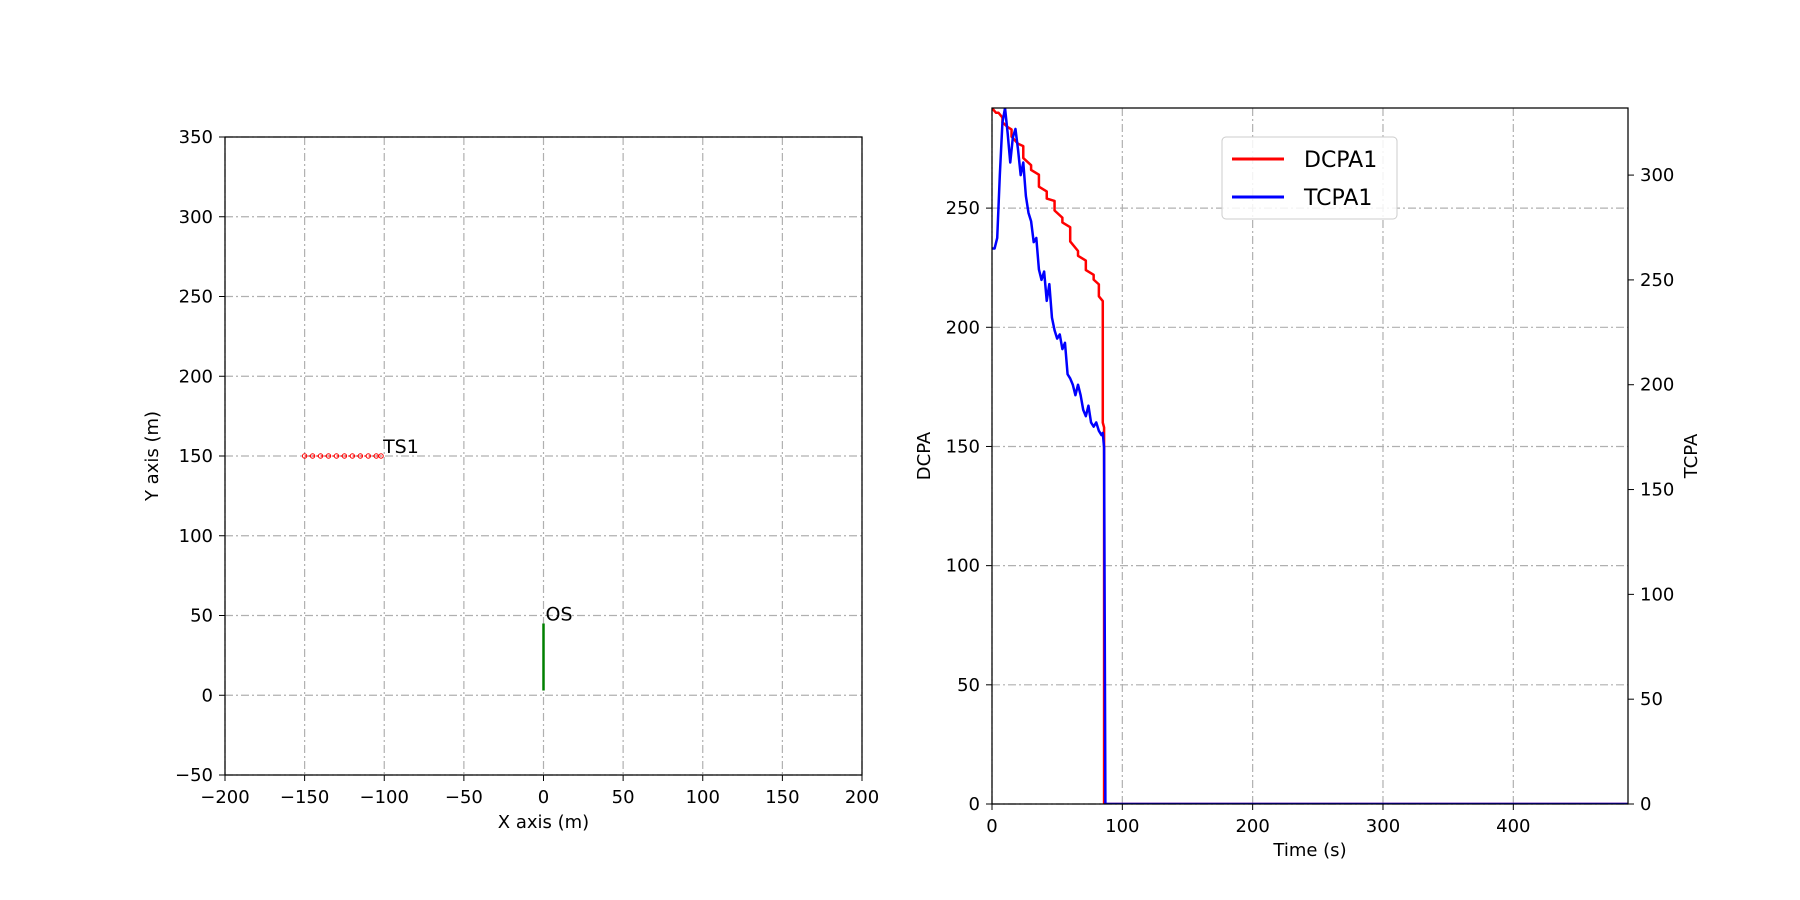 This screenshot has height=900, width=1800. I want to click on x-tick-label: −200, so click(224, 797).